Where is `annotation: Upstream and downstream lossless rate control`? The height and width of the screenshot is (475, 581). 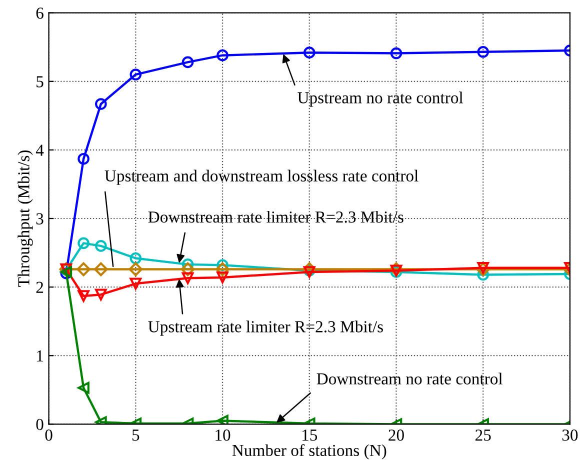 annotation: Upstream and downstream lossless rate control is located at coordinates (261, 177).